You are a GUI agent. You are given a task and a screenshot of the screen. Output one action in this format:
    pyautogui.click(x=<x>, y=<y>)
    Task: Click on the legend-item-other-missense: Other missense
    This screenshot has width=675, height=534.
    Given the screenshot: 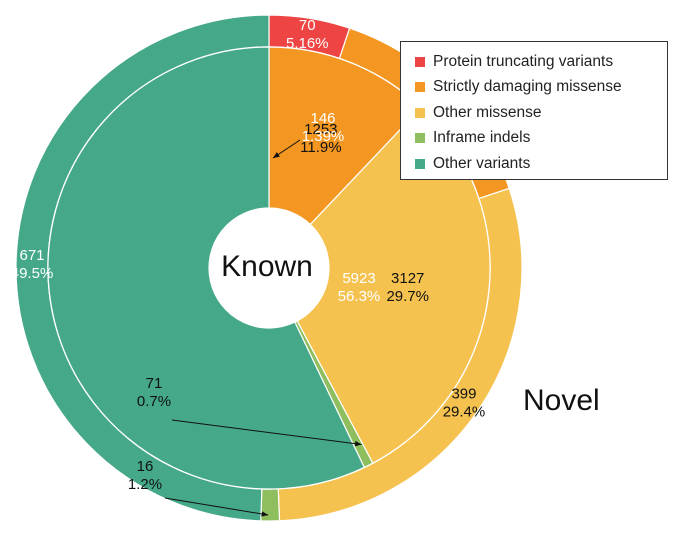 What is the action you would take?
    pyautogui.click(x=541, y=113)
    